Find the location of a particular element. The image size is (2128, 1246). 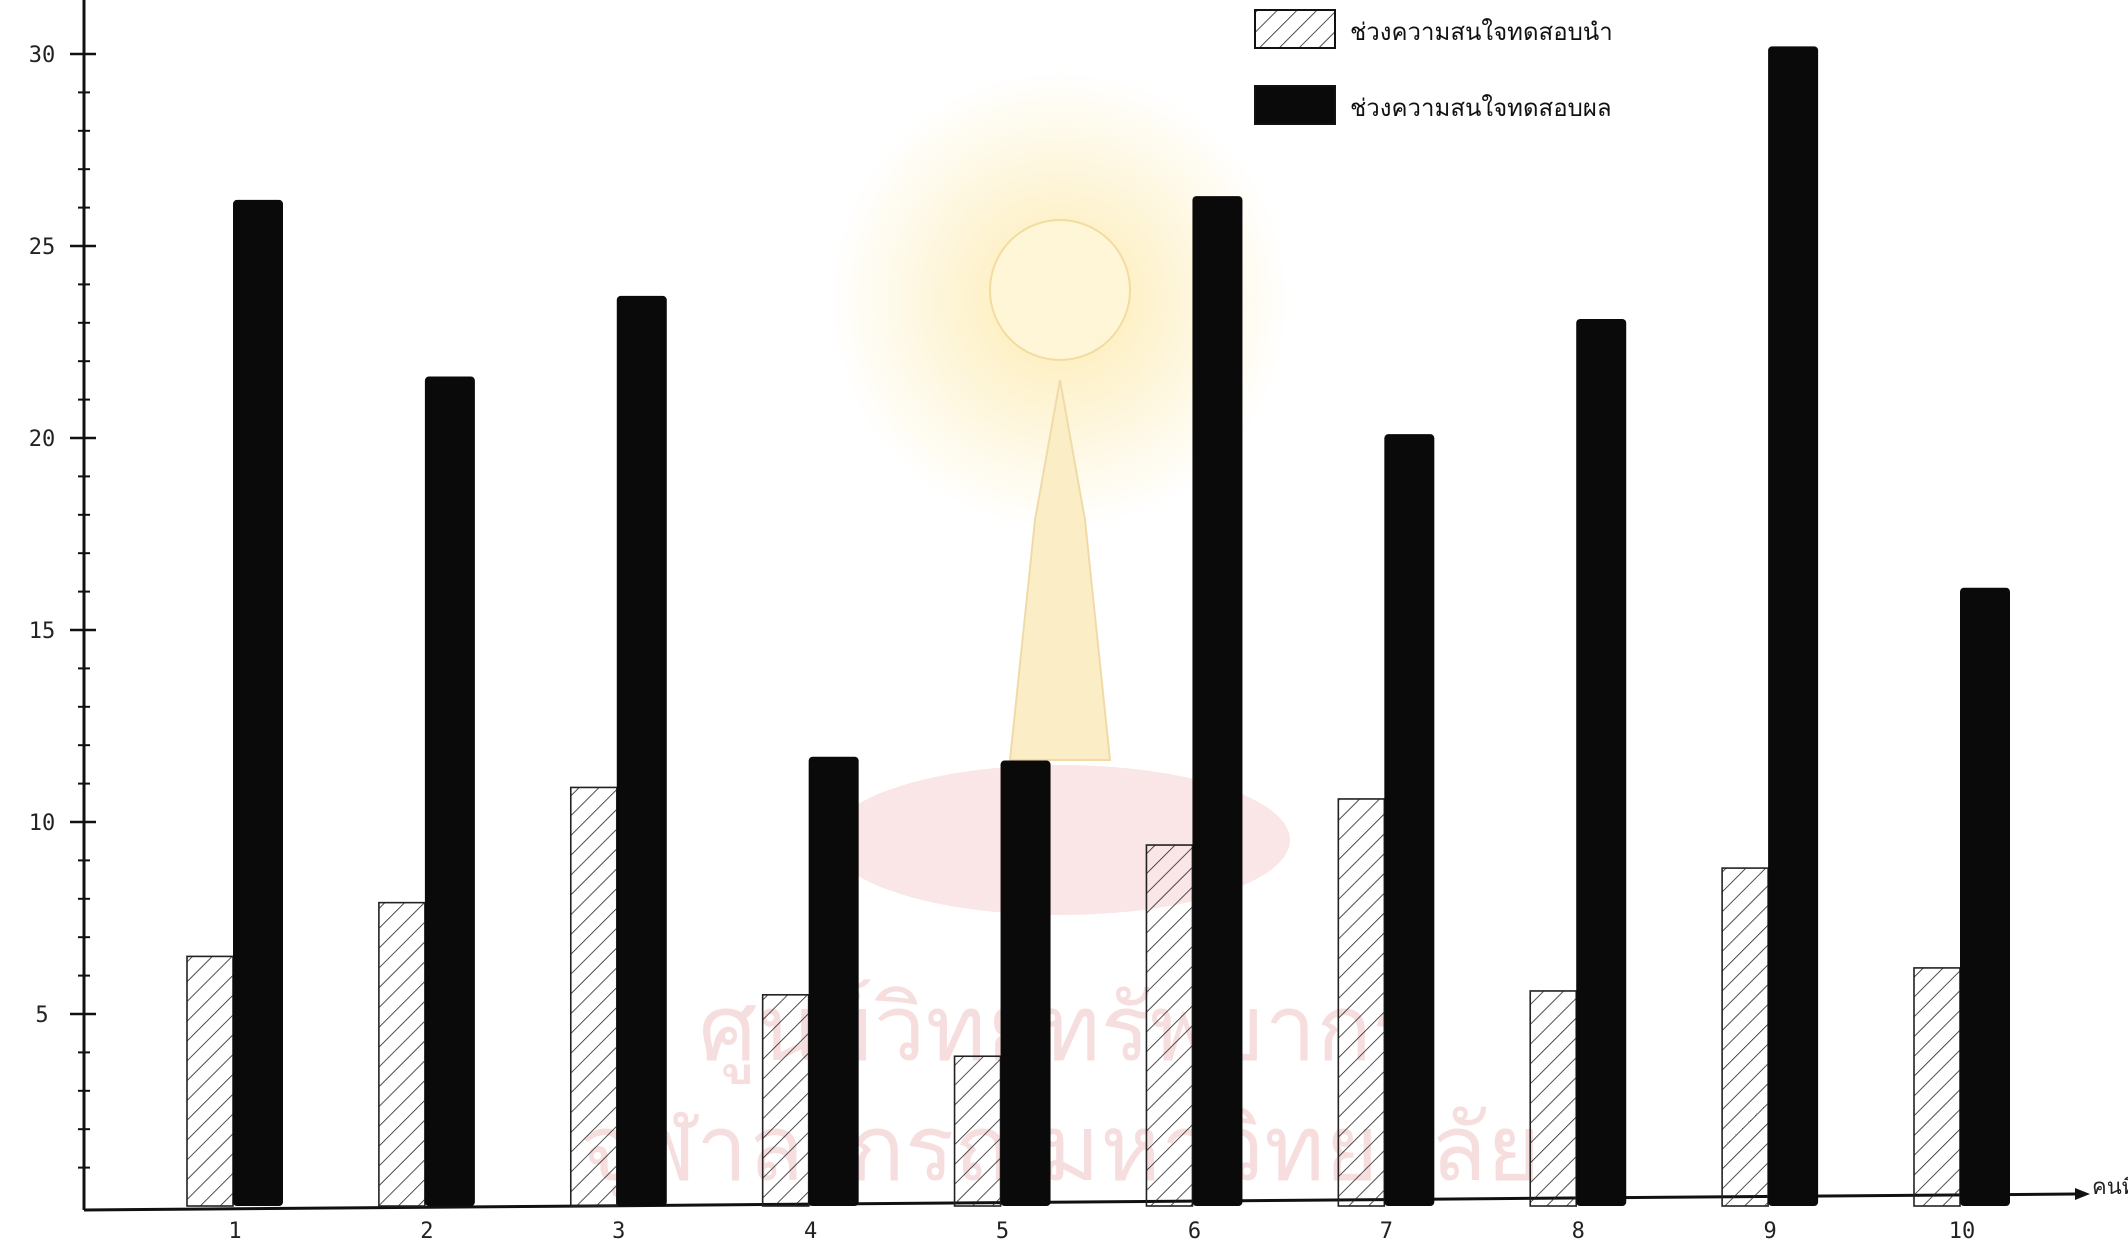

x-axis-arrow-icon is located at coordinates (2082, 1194).